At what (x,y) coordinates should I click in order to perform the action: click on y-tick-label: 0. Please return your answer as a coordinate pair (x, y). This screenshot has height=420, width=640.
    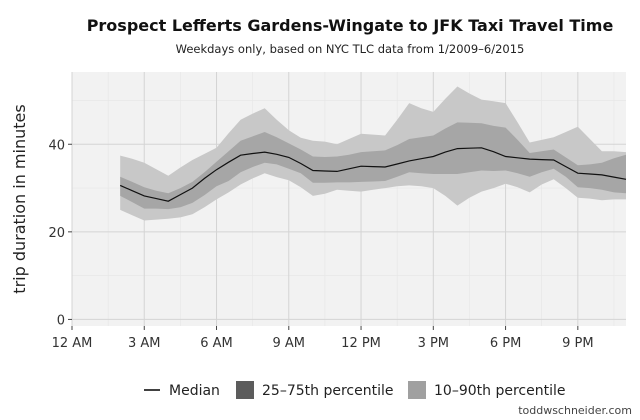
    Looking at the image, I should click on (61, 320).